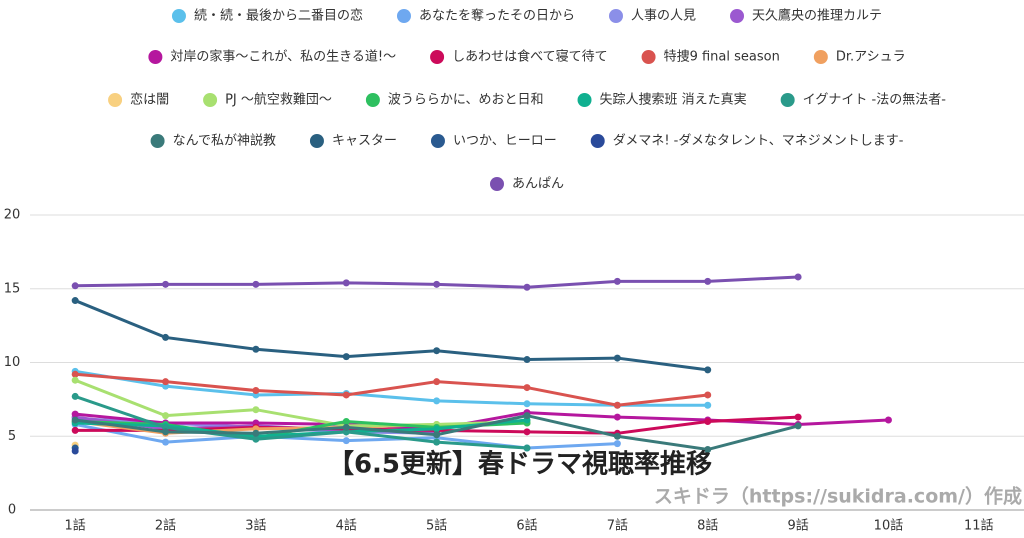  Describe the element at coordinates (267, 100) in the screenshot. I see `legend-item: PJ ～航空救難団～` at that location.